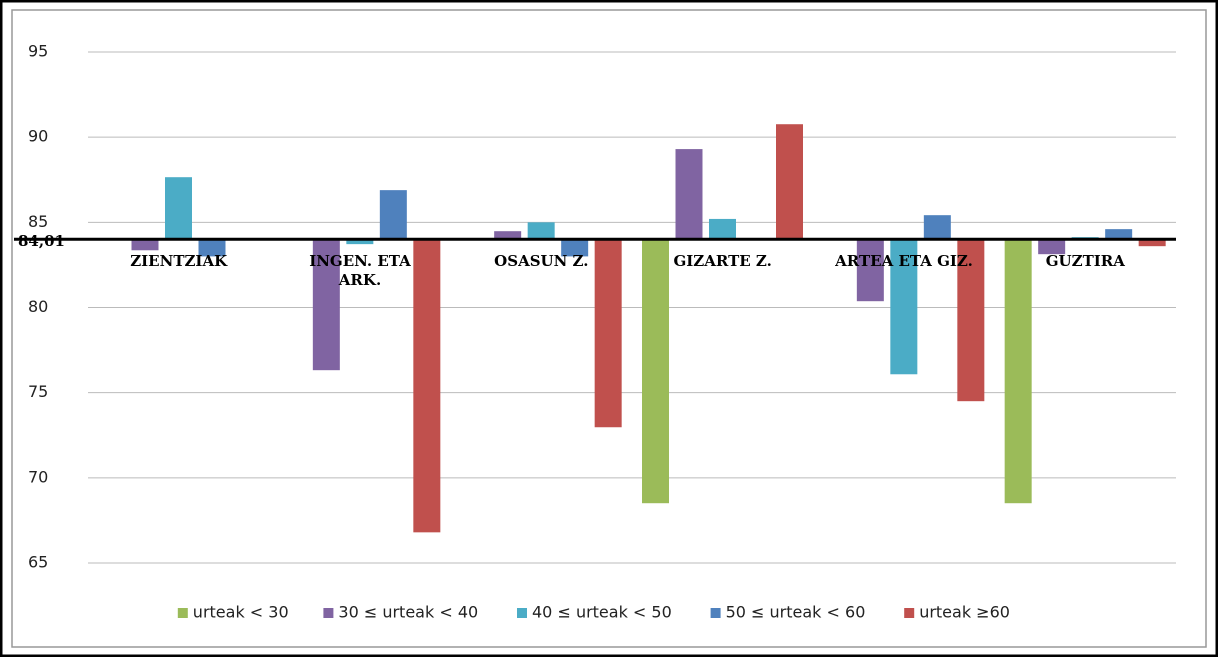  I want to click on x-tick-label-box: INGEN. ETA ARK., so click(360, 271).